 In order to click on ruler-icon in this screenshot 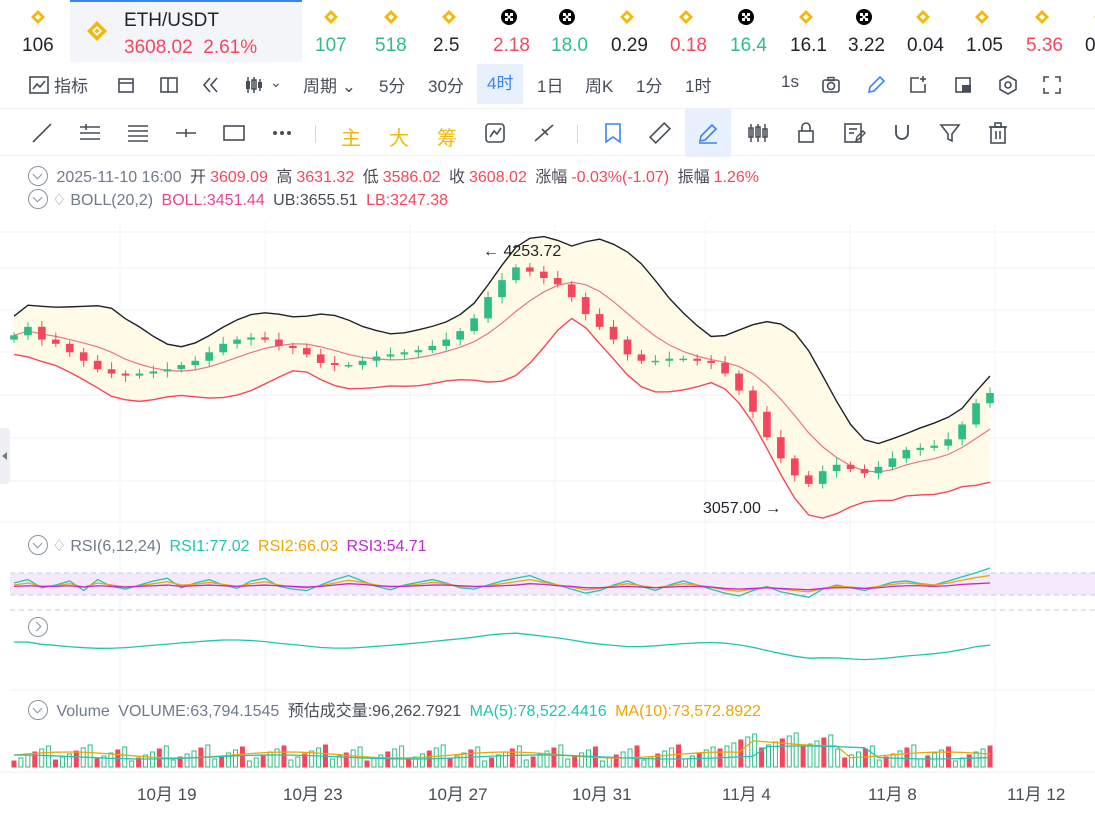, I will do `click(660, 133)`.